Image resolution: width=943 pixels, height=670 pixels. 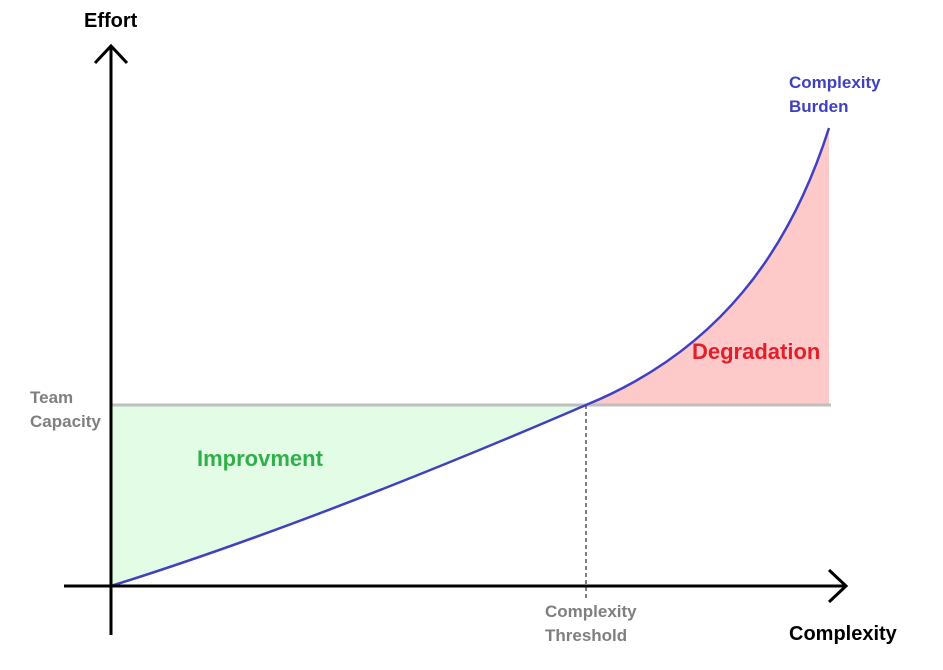 I want to click on complexity-burden-label-line2: Burden, so click(x=819, y=106).